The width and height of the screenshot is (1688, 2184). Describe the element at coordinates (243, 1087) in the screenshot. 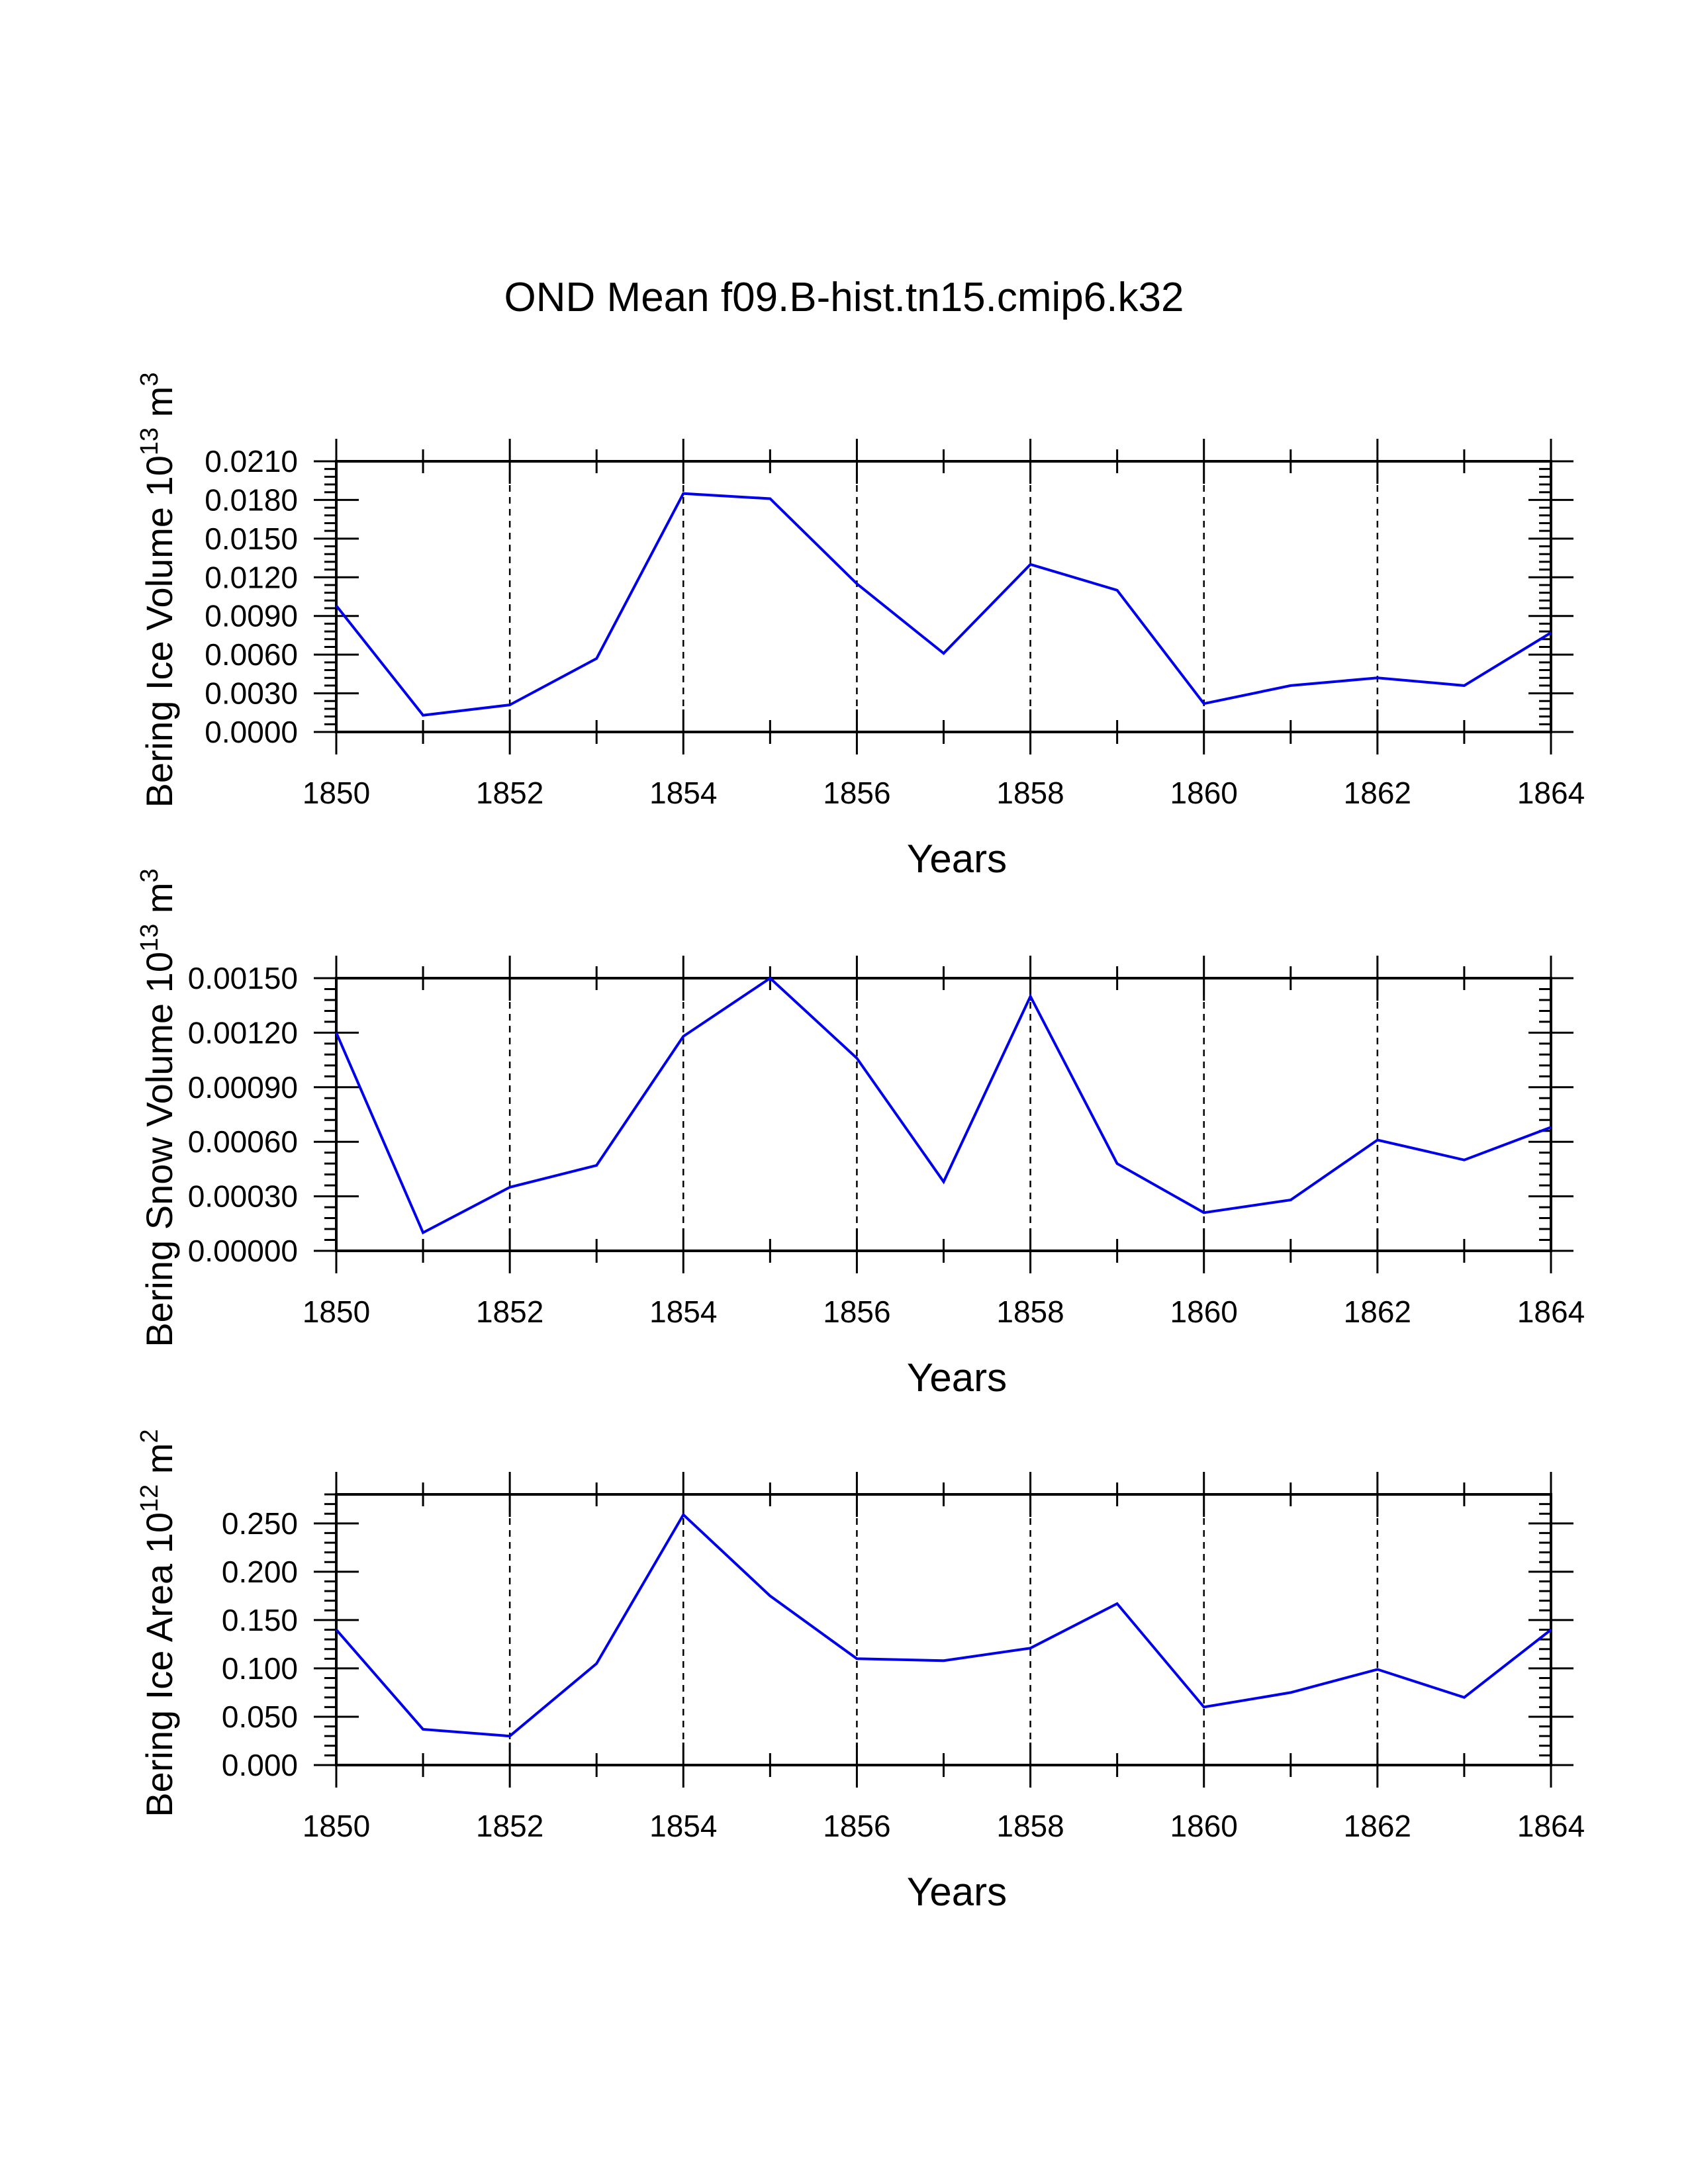

I see `y-tick-label: 0.00090` at that location.